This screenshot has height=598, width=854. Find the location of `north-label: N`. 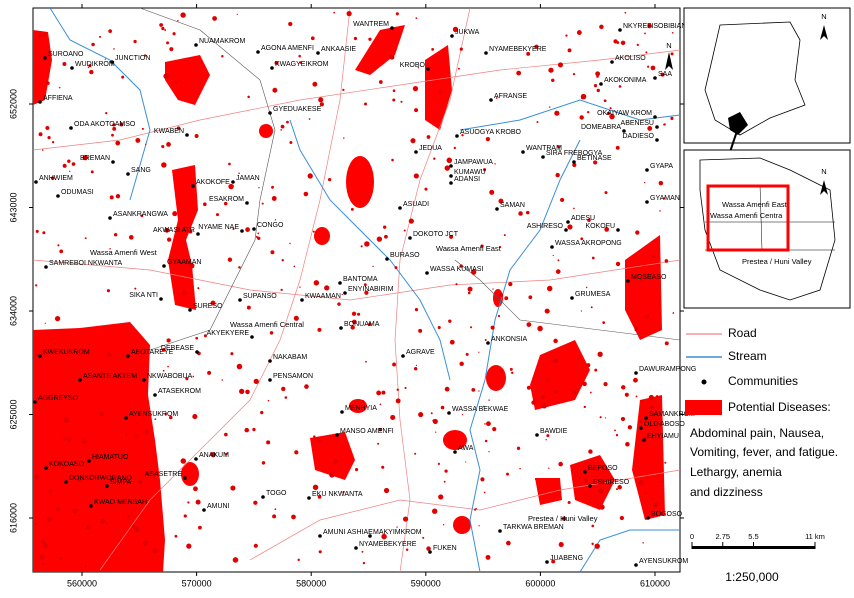

north-label: N is located at coordinates (823, 16).